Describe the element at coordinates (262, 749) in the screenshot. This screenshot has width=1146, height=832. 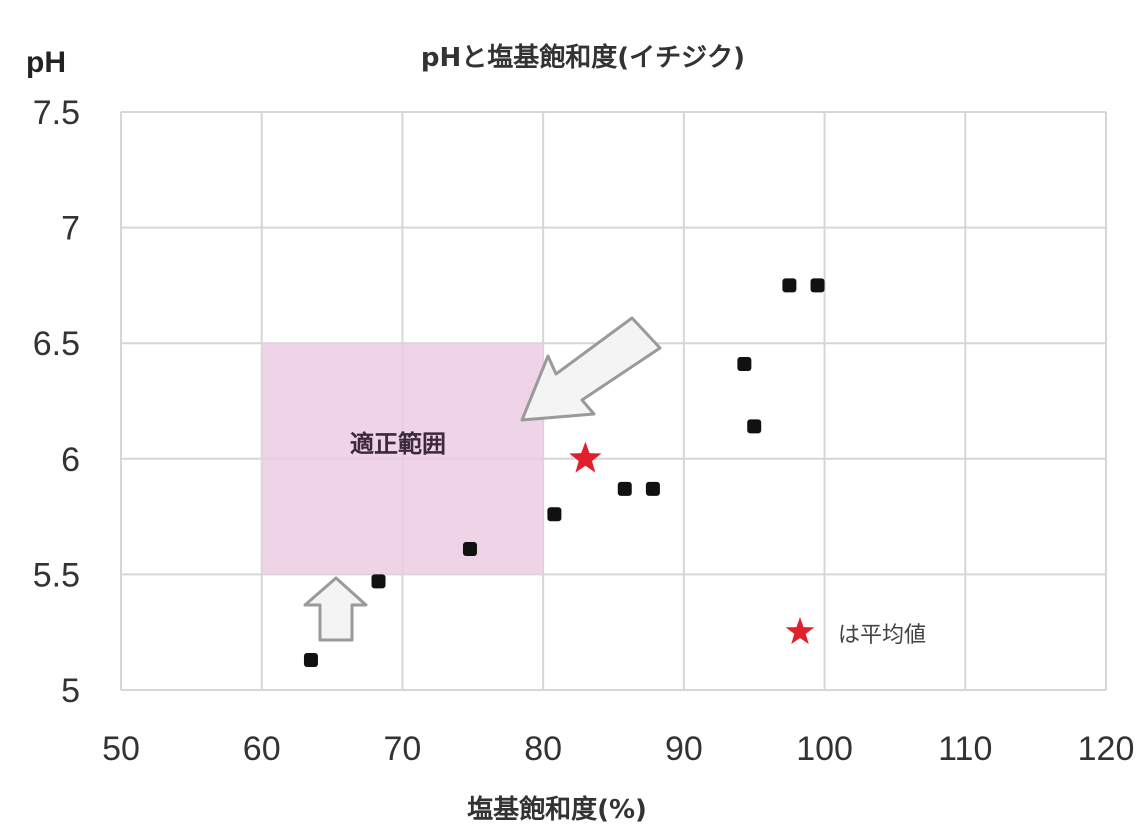
I see `x-tick-label: 60` at that location.